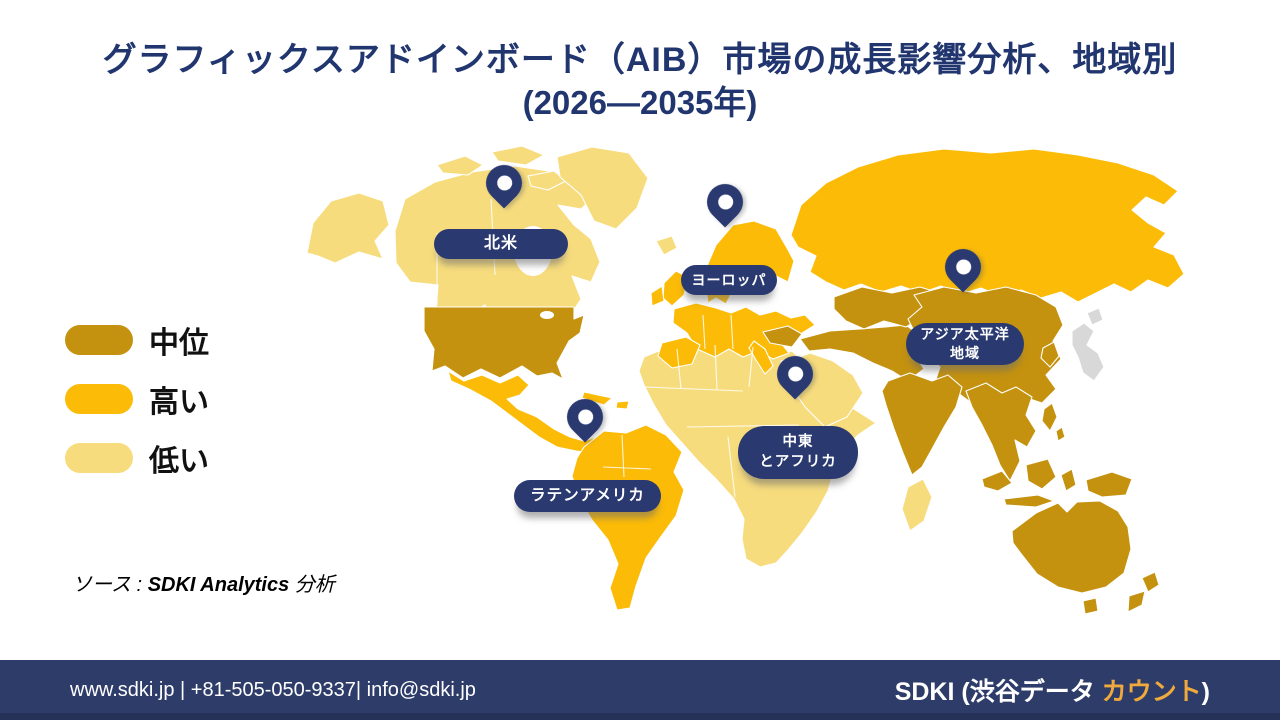 This screenshot has width=1280, height=720. I want to click on region-southeast-asia, so click(1001, 432).